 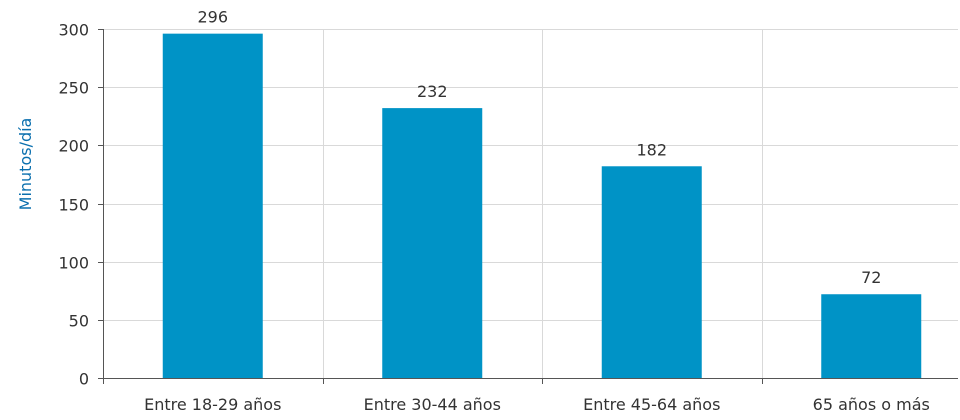 What do you see at coordinates (212, 404) in the screenshot?
I see `x-tick-label-1: Entre 18-29 años` at bounding box center [212, 404].